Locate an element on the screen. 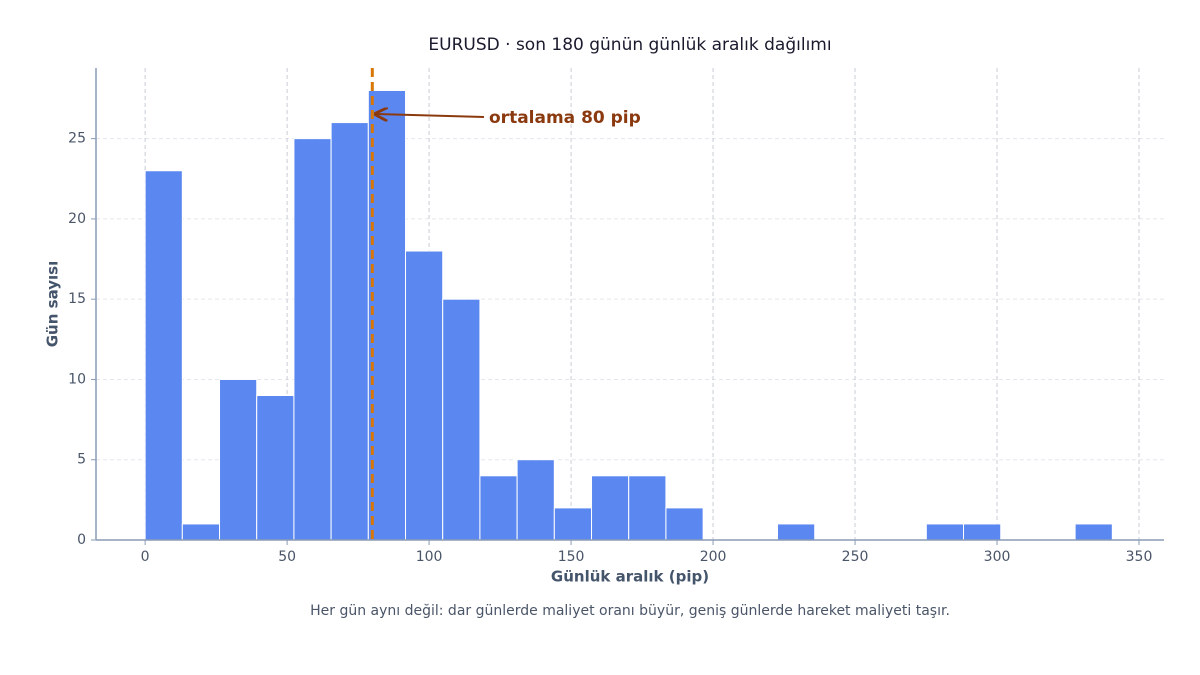 The image size is (1200, 675). y-tick-label: 5 is located at coordinates (81, 460).